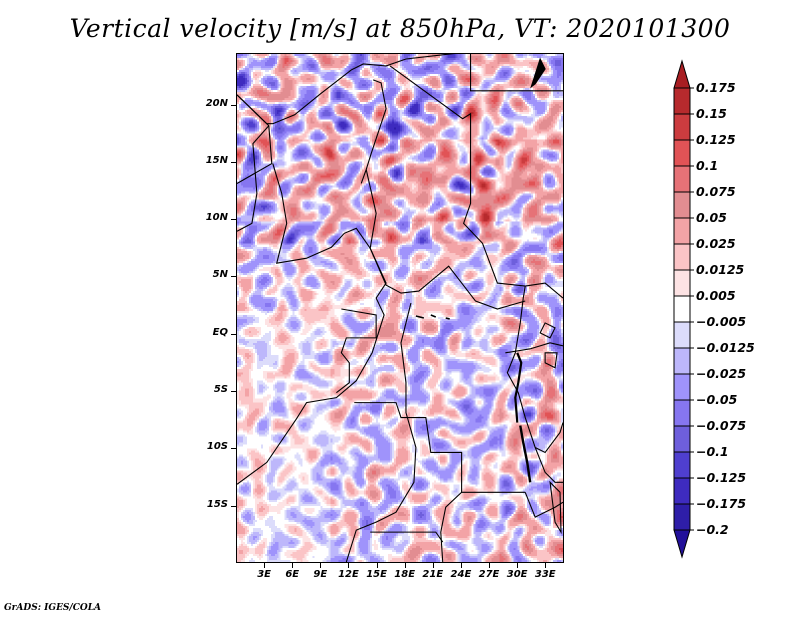 This screenshot has width=800, height=618. Describe the element at coordinates (711, 113) in the screenshot. I see `colorbar-label: 0.15` at that location.